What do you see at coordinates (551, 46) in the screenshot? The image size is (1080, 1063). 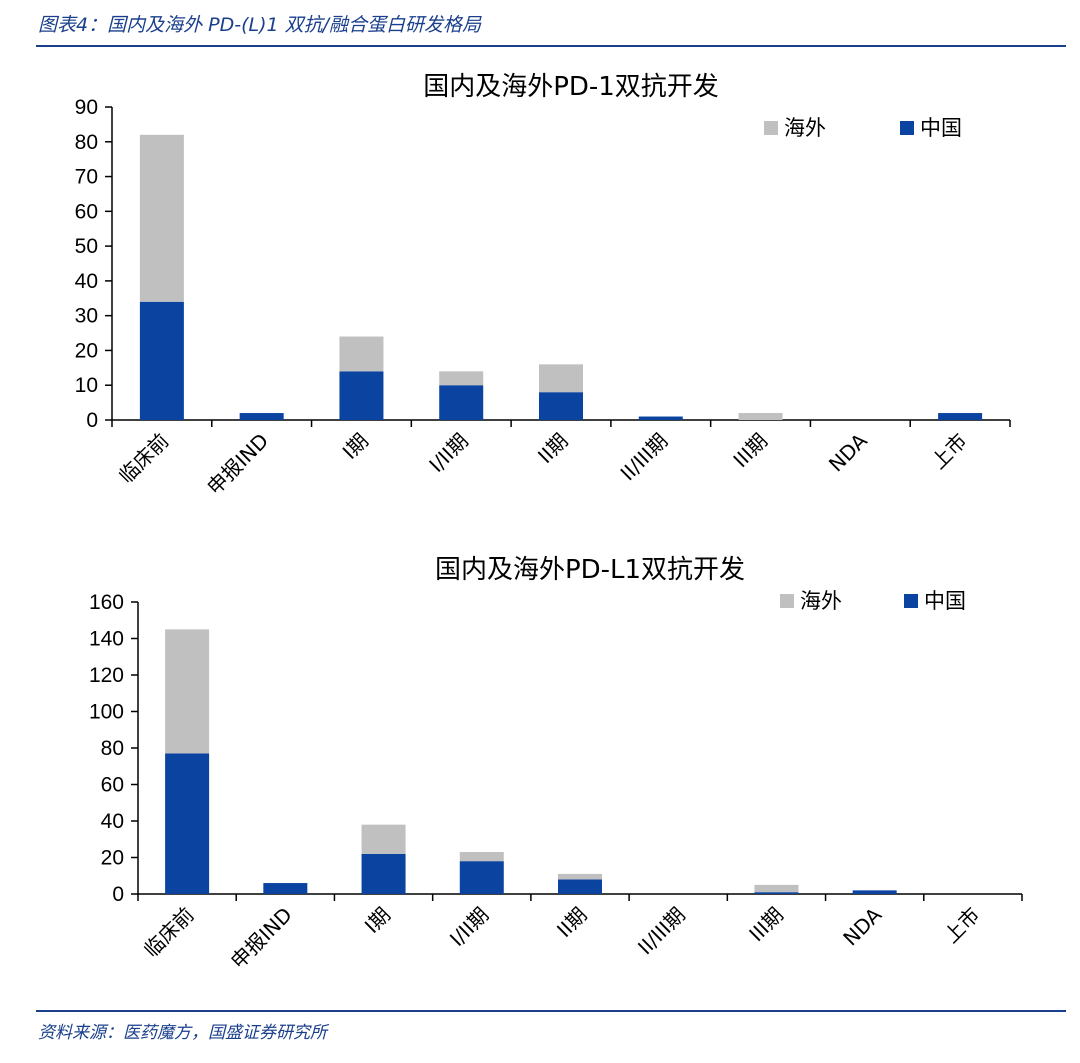 I see `caption-divider` at bounding box center [551, 46].